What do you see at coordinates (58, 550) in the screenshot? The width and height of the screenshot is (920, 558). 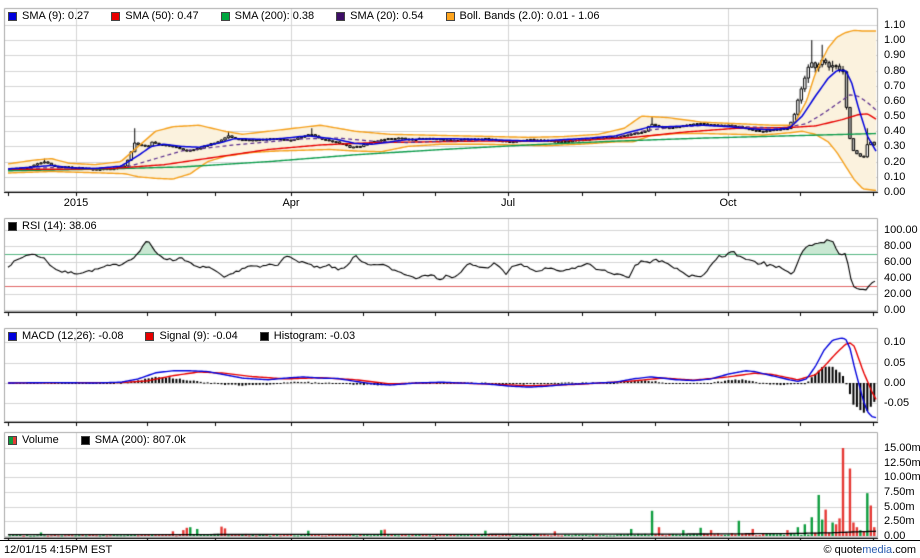 I see `timestamp: 12/01/15 4:15PM EST` at bounding box center [58, 550].